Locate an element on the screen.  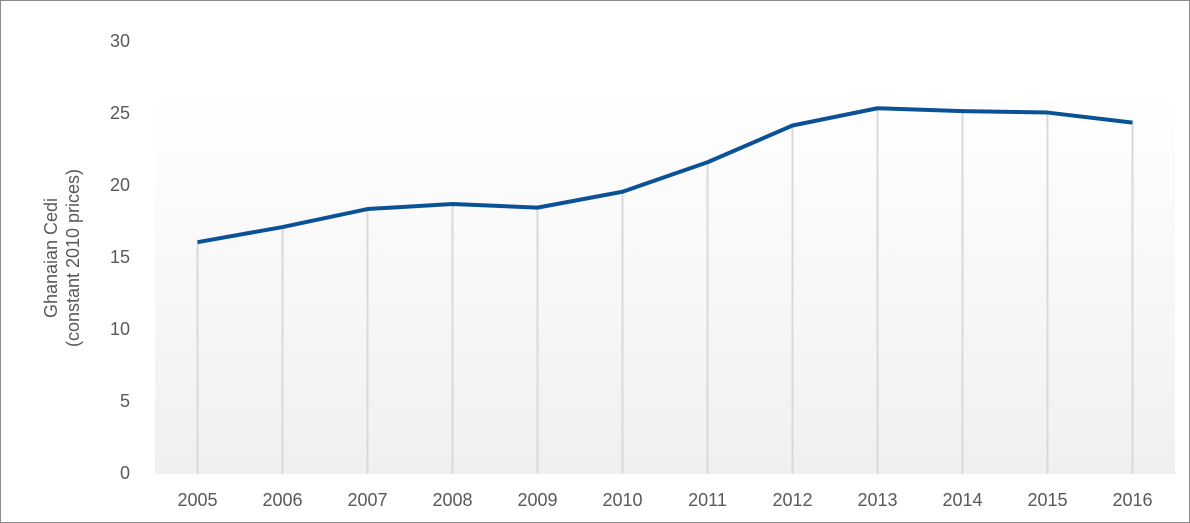
x-tick-label: 2005 is located at coordinates (197, 500).